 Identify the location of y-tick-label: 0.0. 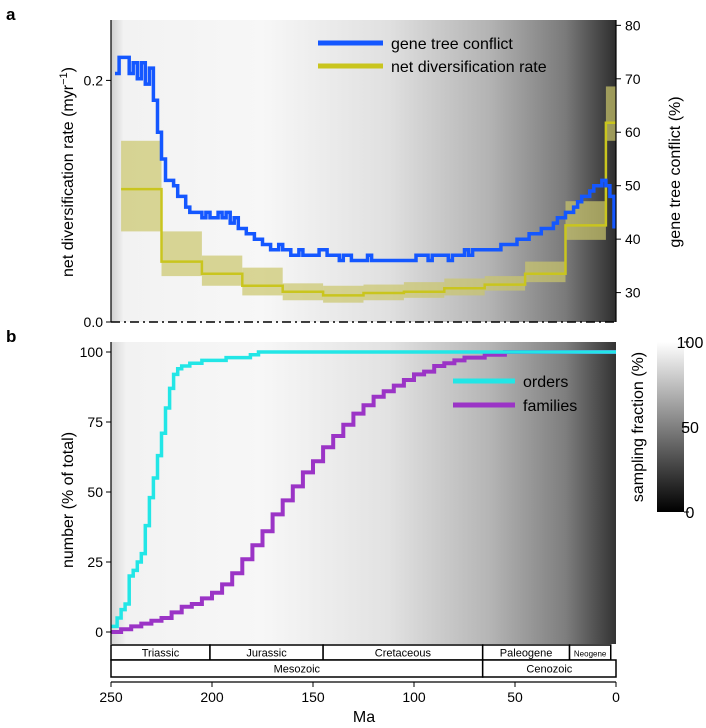
(94, 322).